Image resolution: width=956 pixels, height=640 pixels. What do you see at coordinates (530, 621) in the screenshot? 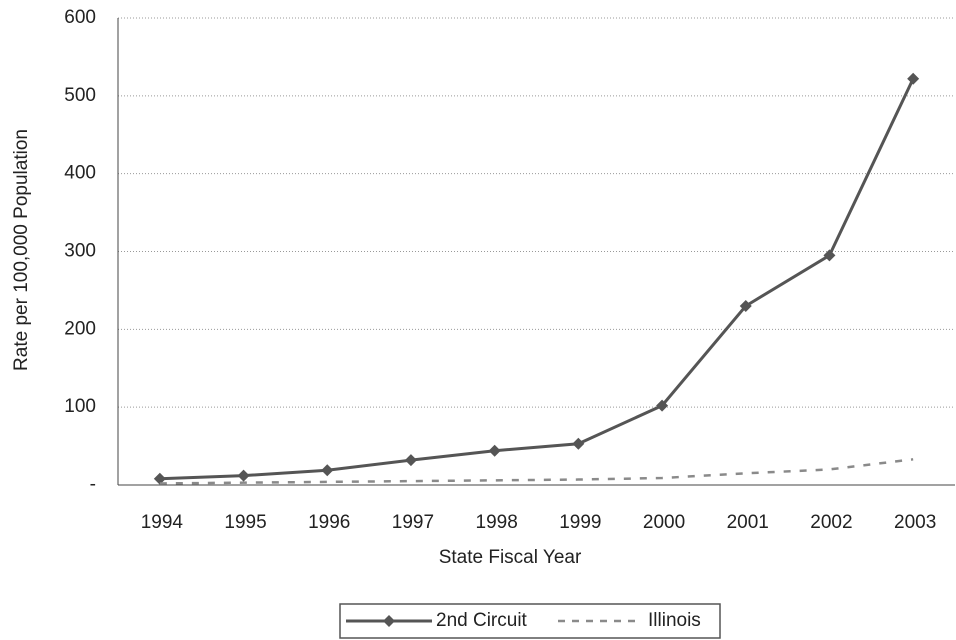
I see `legend-box` at bounding box center [530, 621].